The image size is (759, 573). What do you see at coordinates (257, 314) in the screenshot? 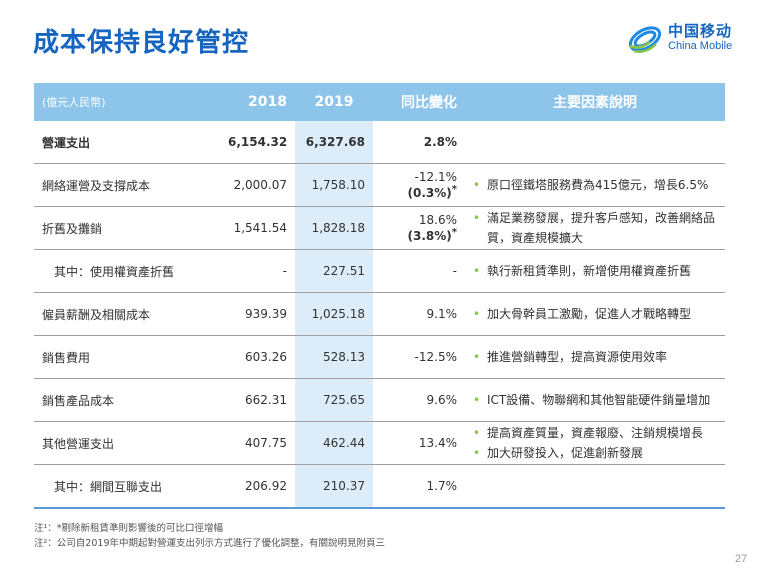
I see `value-2018: 939.39` at bounding box center [257, 314].